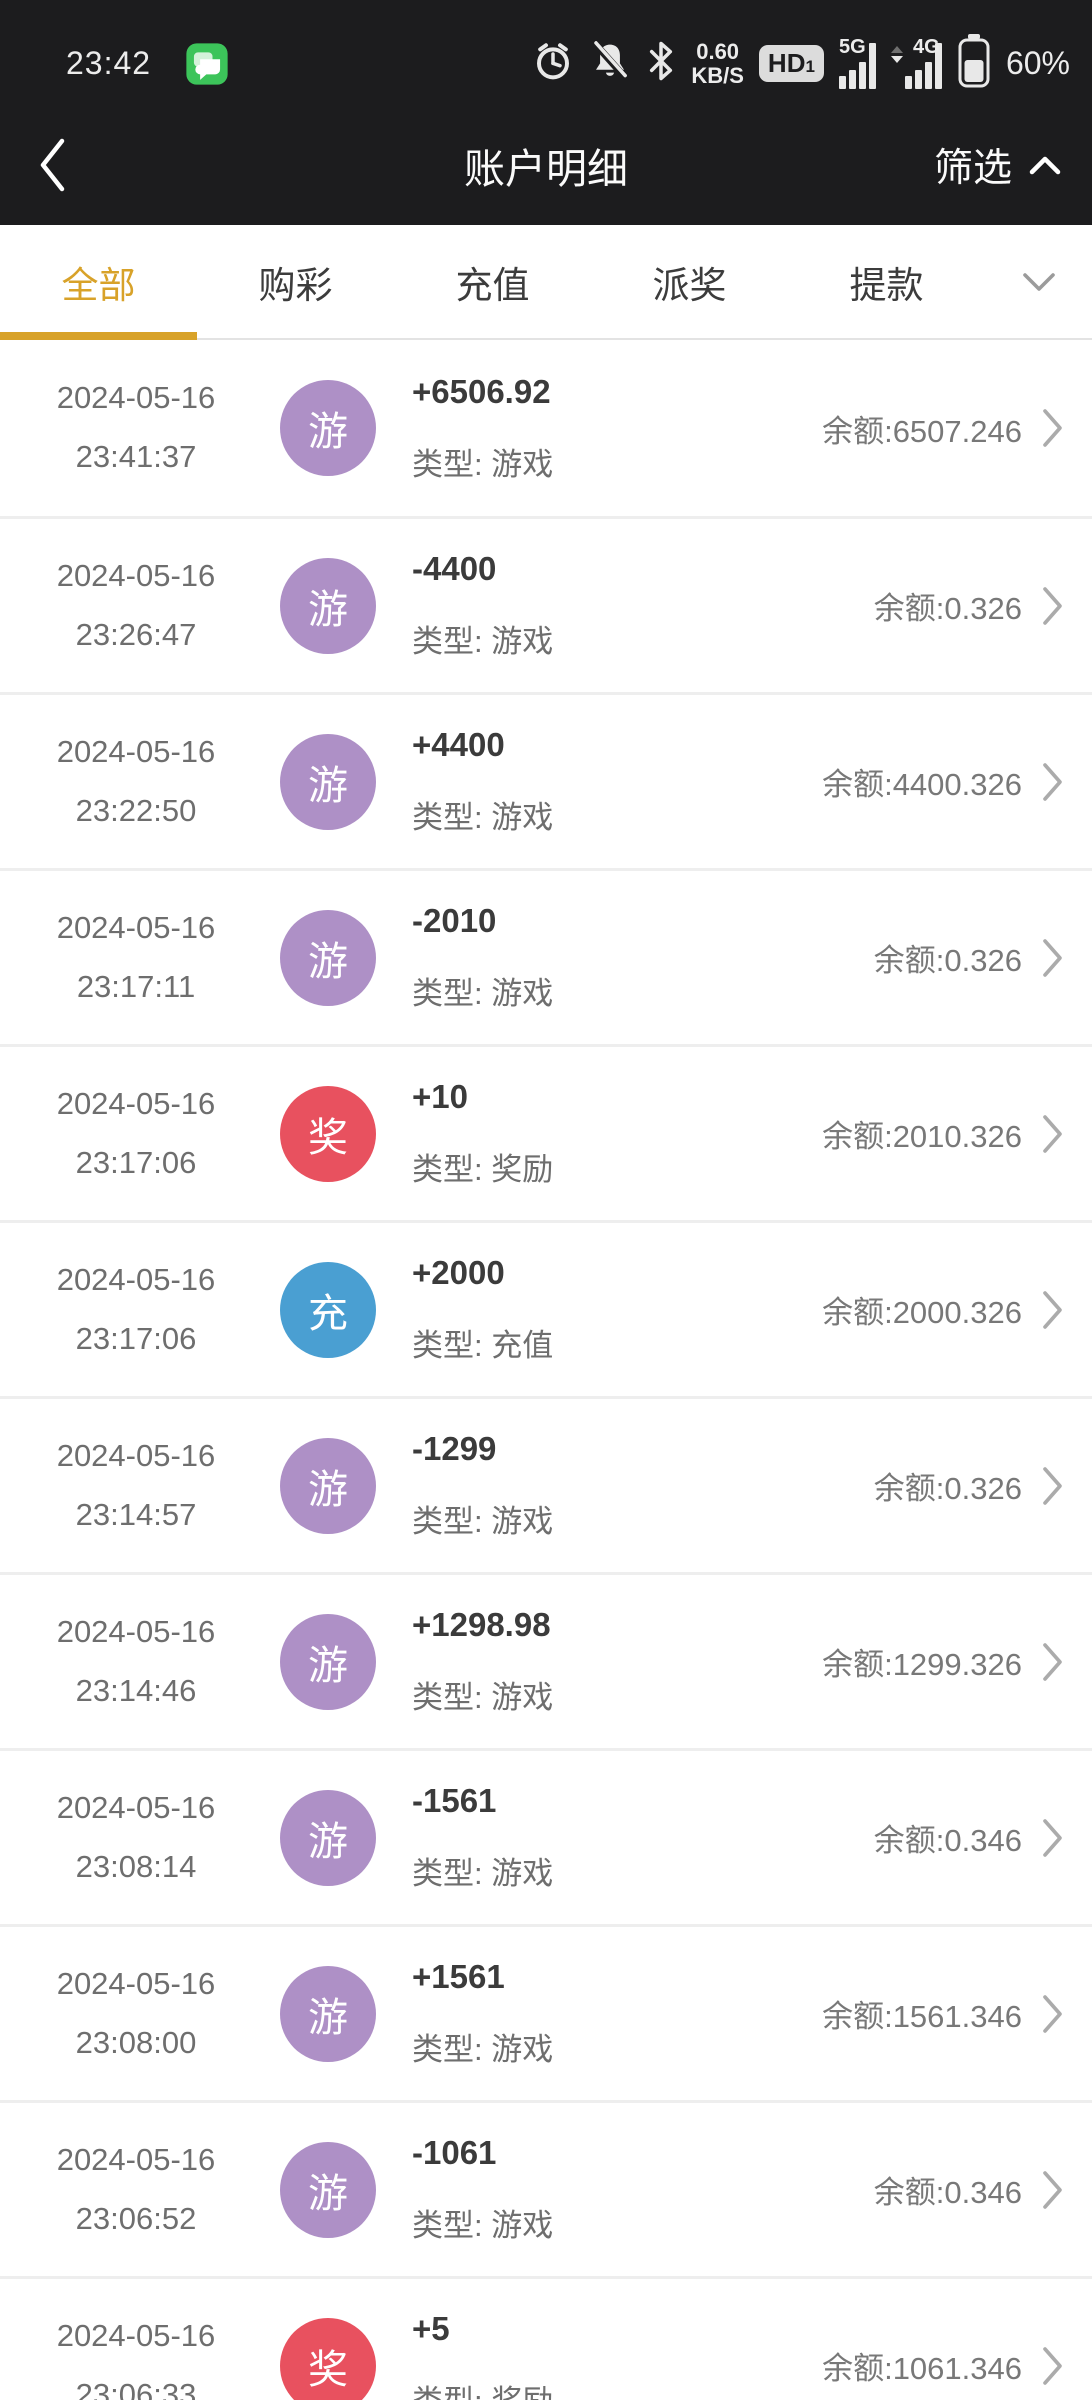 This screenshot has width=1092, height=2400. Describe the element at coordinates (546, 165) in the screenshot. I see `app-header: 账户明细 筛选` at that location.